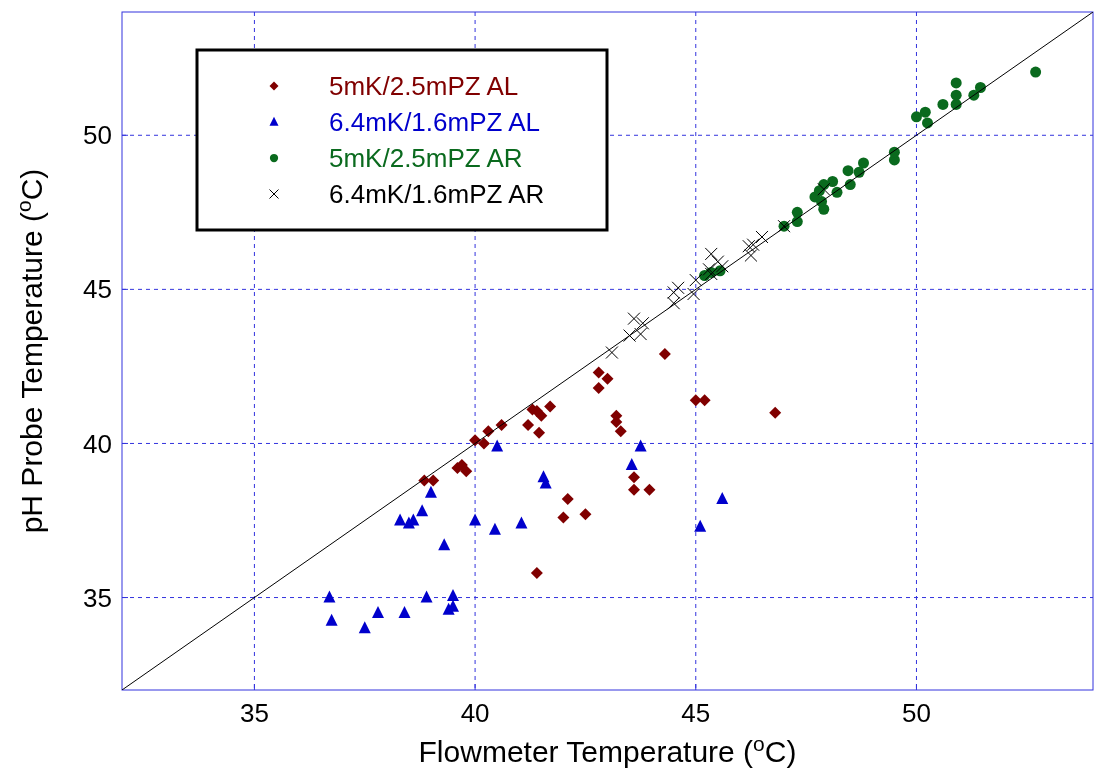 The height and width of the screenshot is (782, 1107). What do you see at coordinates (97, 443) in the screenshot?
I see `y-tick-label: 40` at bounding box center [97, 443].